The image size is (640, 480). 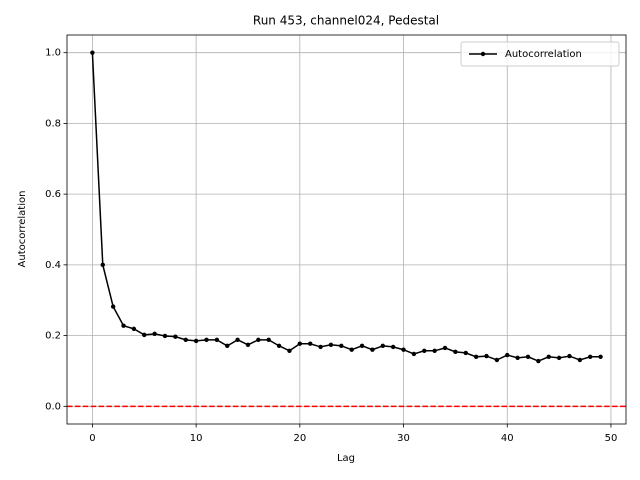 I want to click on x-tick-label: 50, so click(x=611, y=438).